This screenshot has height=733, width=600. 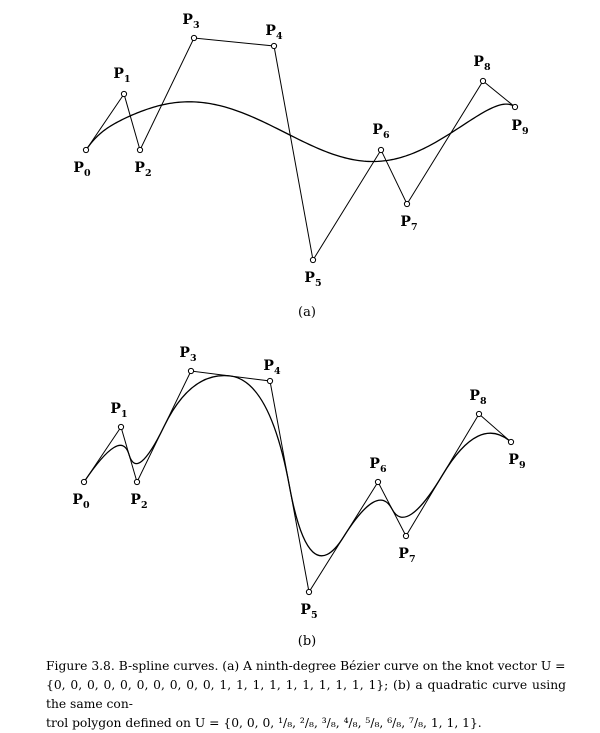 What do you see at coordinates (307, 641) in the screenshot?
I see `panel-b-label: (b)` at bounding box center [307, 641].